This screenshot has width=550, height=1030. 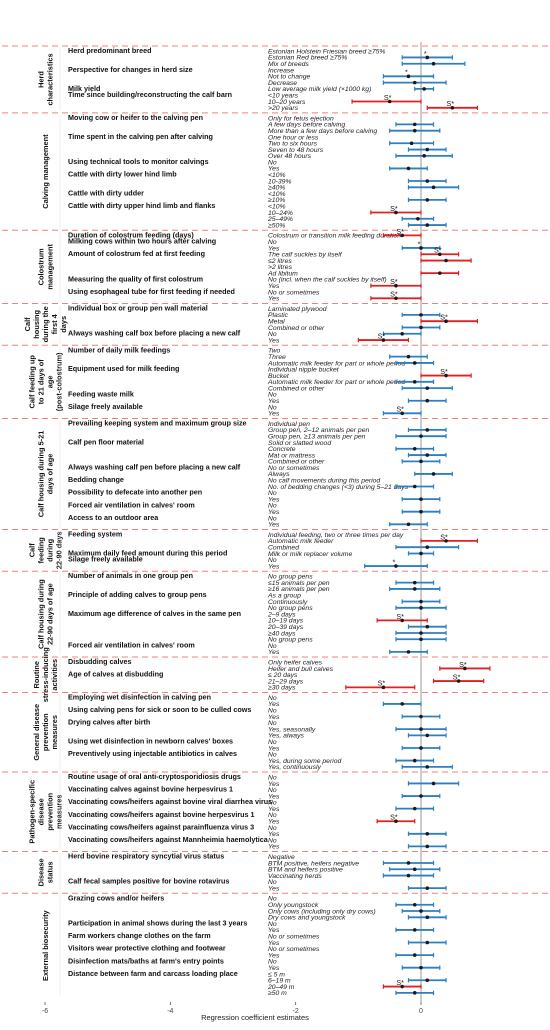 What do you see at coordinates (288, 64) in the screenshot?
I see `level-label: Mix of breeds` at bounding box center [288, 64].